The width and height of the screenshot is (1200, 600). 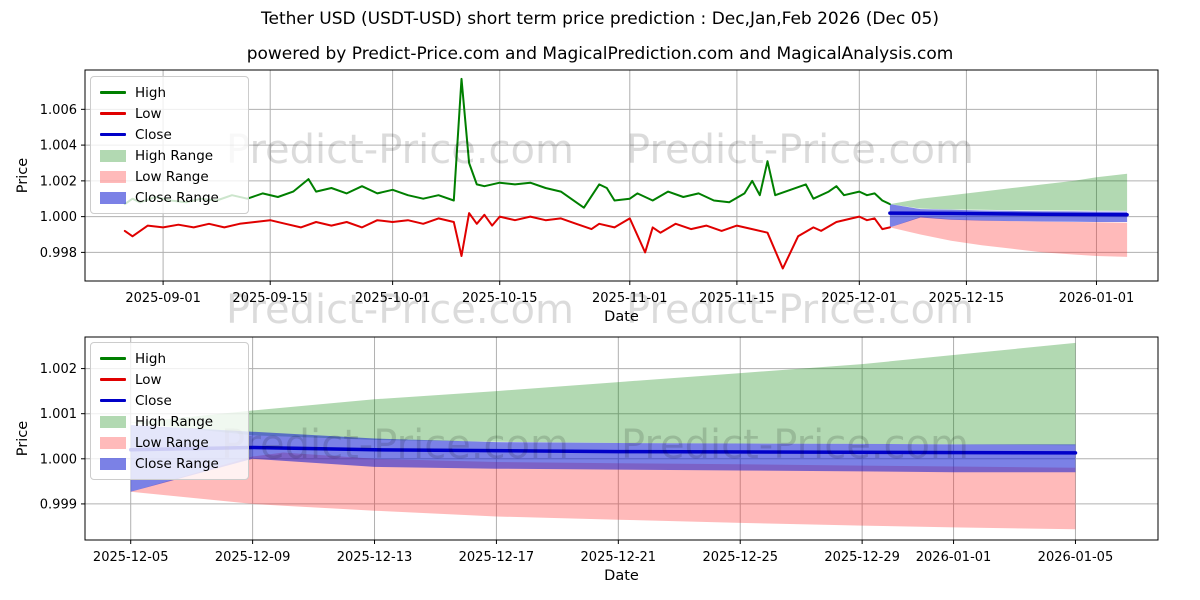 I want to click on x-tick-label: 2025-10-15, so click(x=500, y=298).